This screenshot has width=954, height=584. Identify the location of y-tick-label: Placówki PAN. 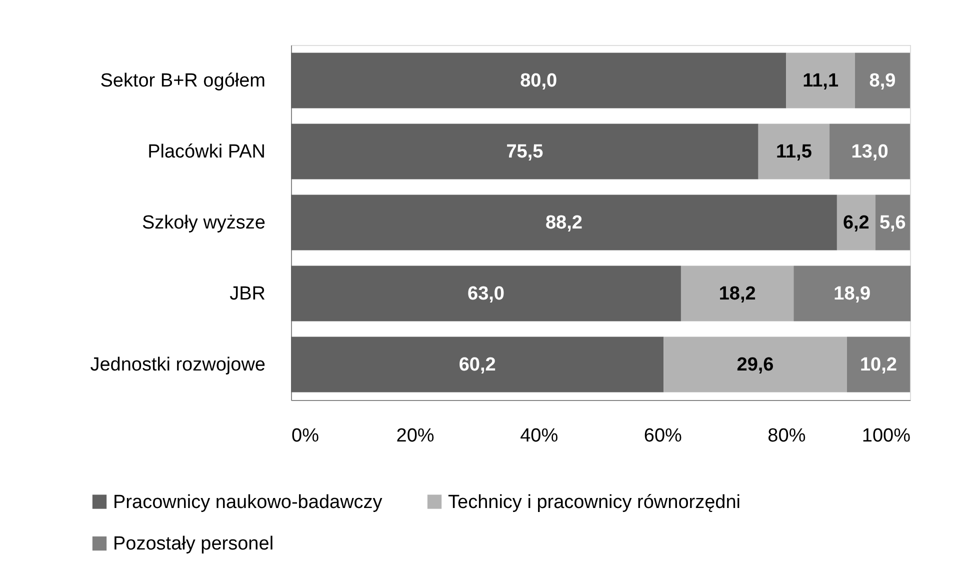
(207, 152).